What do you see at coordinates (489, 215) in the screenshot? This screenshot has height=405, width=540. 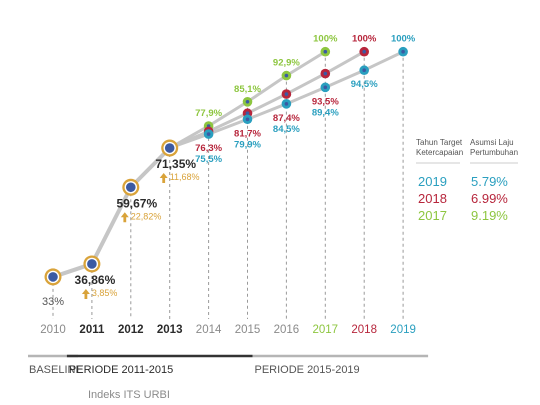 I see `legend-rate-2017: 9.19%` at bounding box center [489, 215].